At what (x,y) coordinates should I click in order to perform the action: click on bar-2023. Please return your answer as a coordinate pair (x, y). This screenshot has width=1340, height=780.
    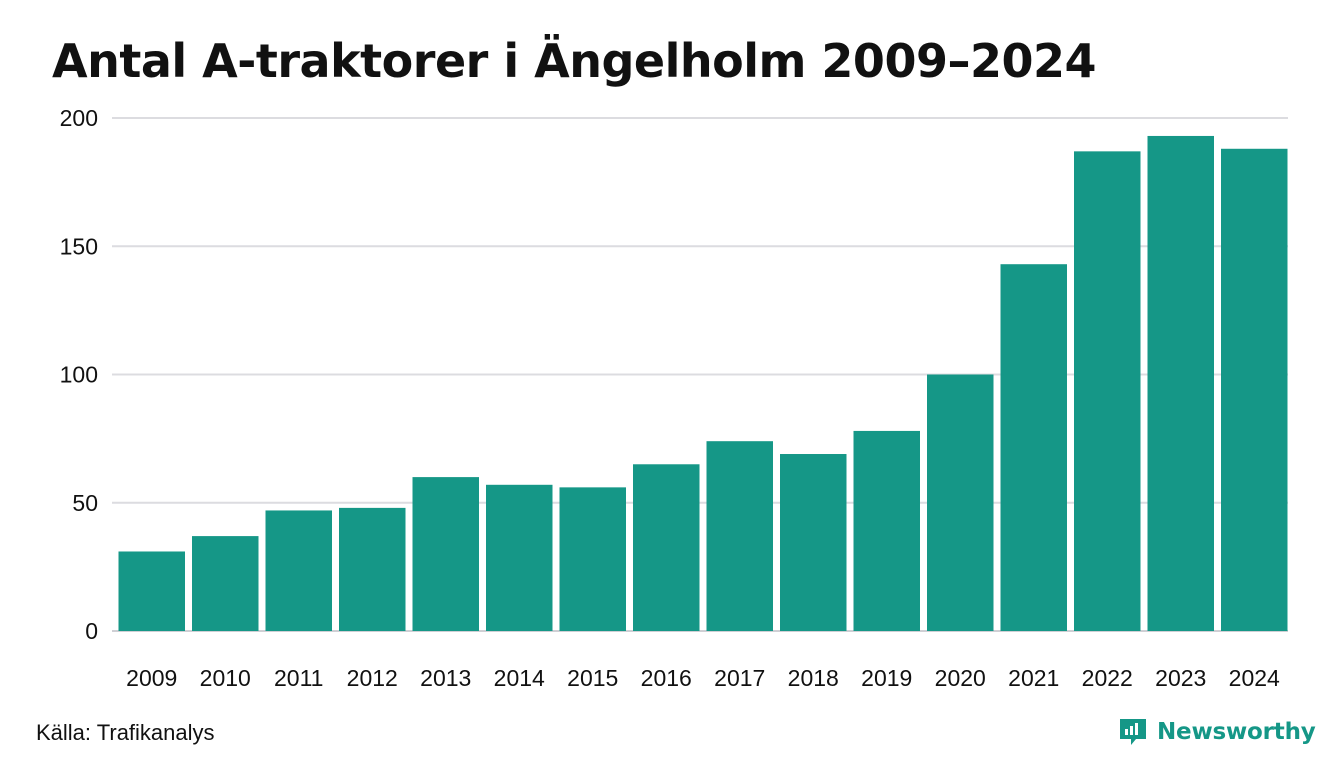
    Looking at the image, I should click on (1180, 383).